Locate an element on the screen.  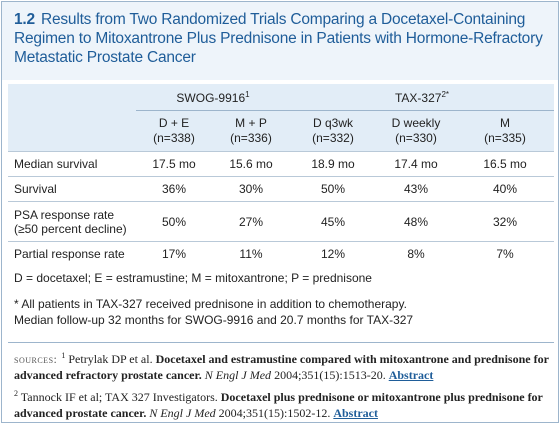
row-label: Median survival is located at coordinates (72, 164).